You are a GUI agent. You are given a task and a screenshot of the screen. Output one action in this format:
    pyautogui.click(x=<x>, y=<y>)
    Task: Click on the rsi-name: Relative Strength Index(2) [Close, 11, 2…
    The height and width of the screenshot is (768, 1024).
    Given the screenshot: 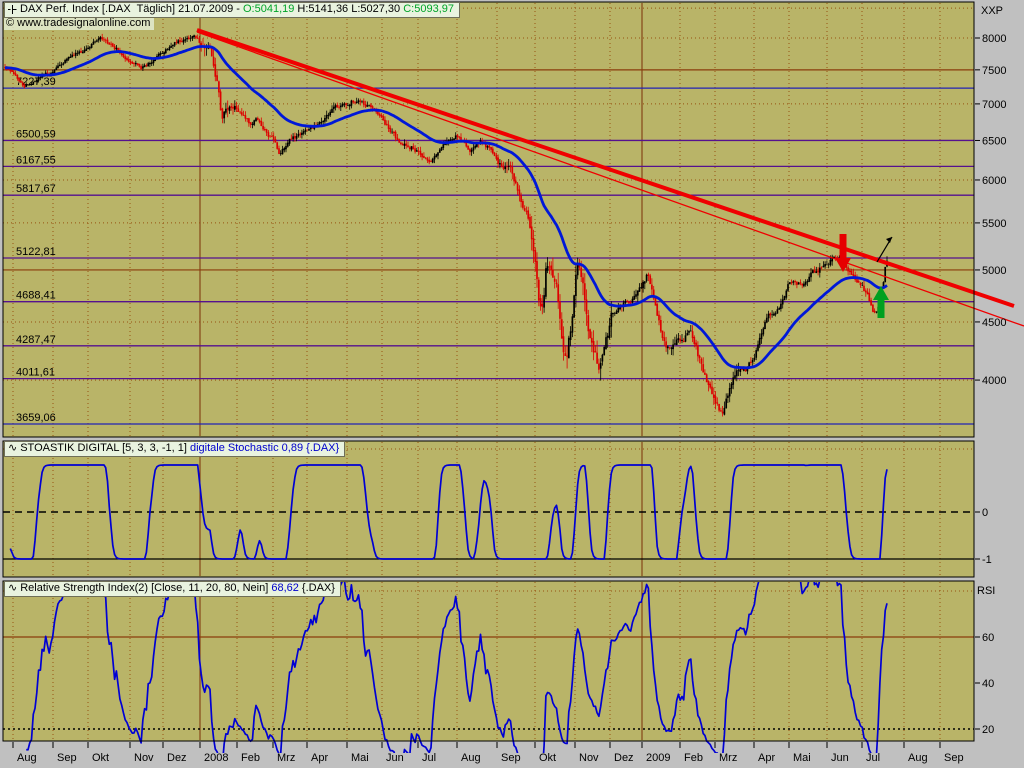 What is the action you would take?
    pyautogui.click(x=146, y=588)
    